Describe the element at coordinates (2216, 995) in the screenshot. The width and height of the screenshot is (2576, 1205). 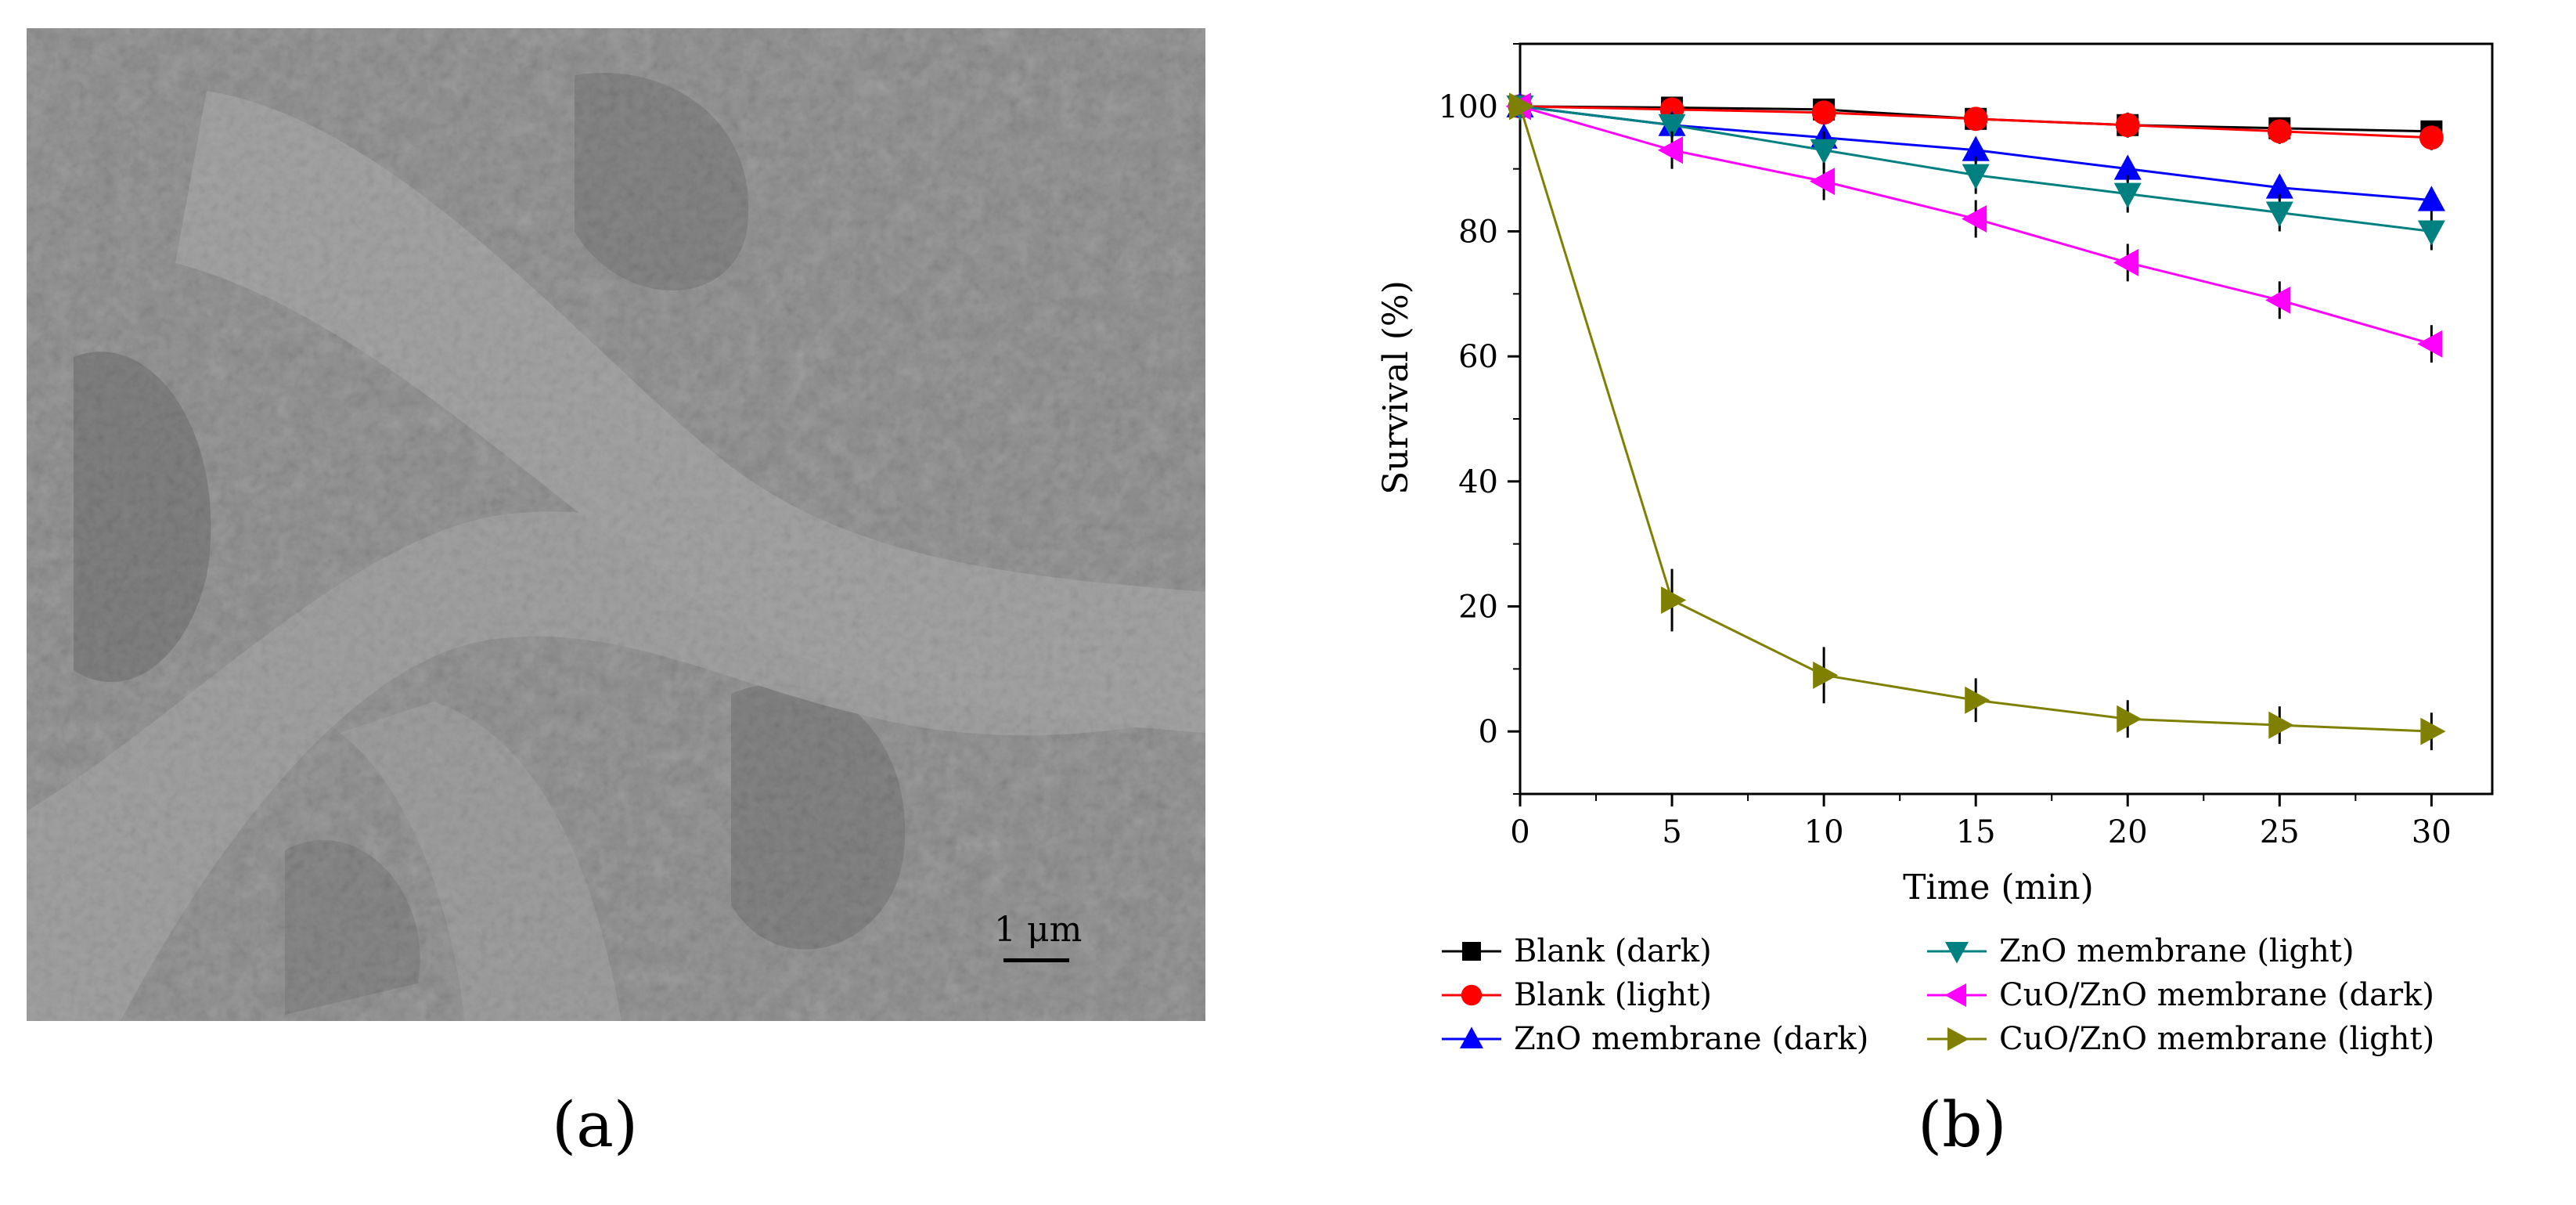
I see `legend-label: CuO/ZnO membrane (dark)` at that location.